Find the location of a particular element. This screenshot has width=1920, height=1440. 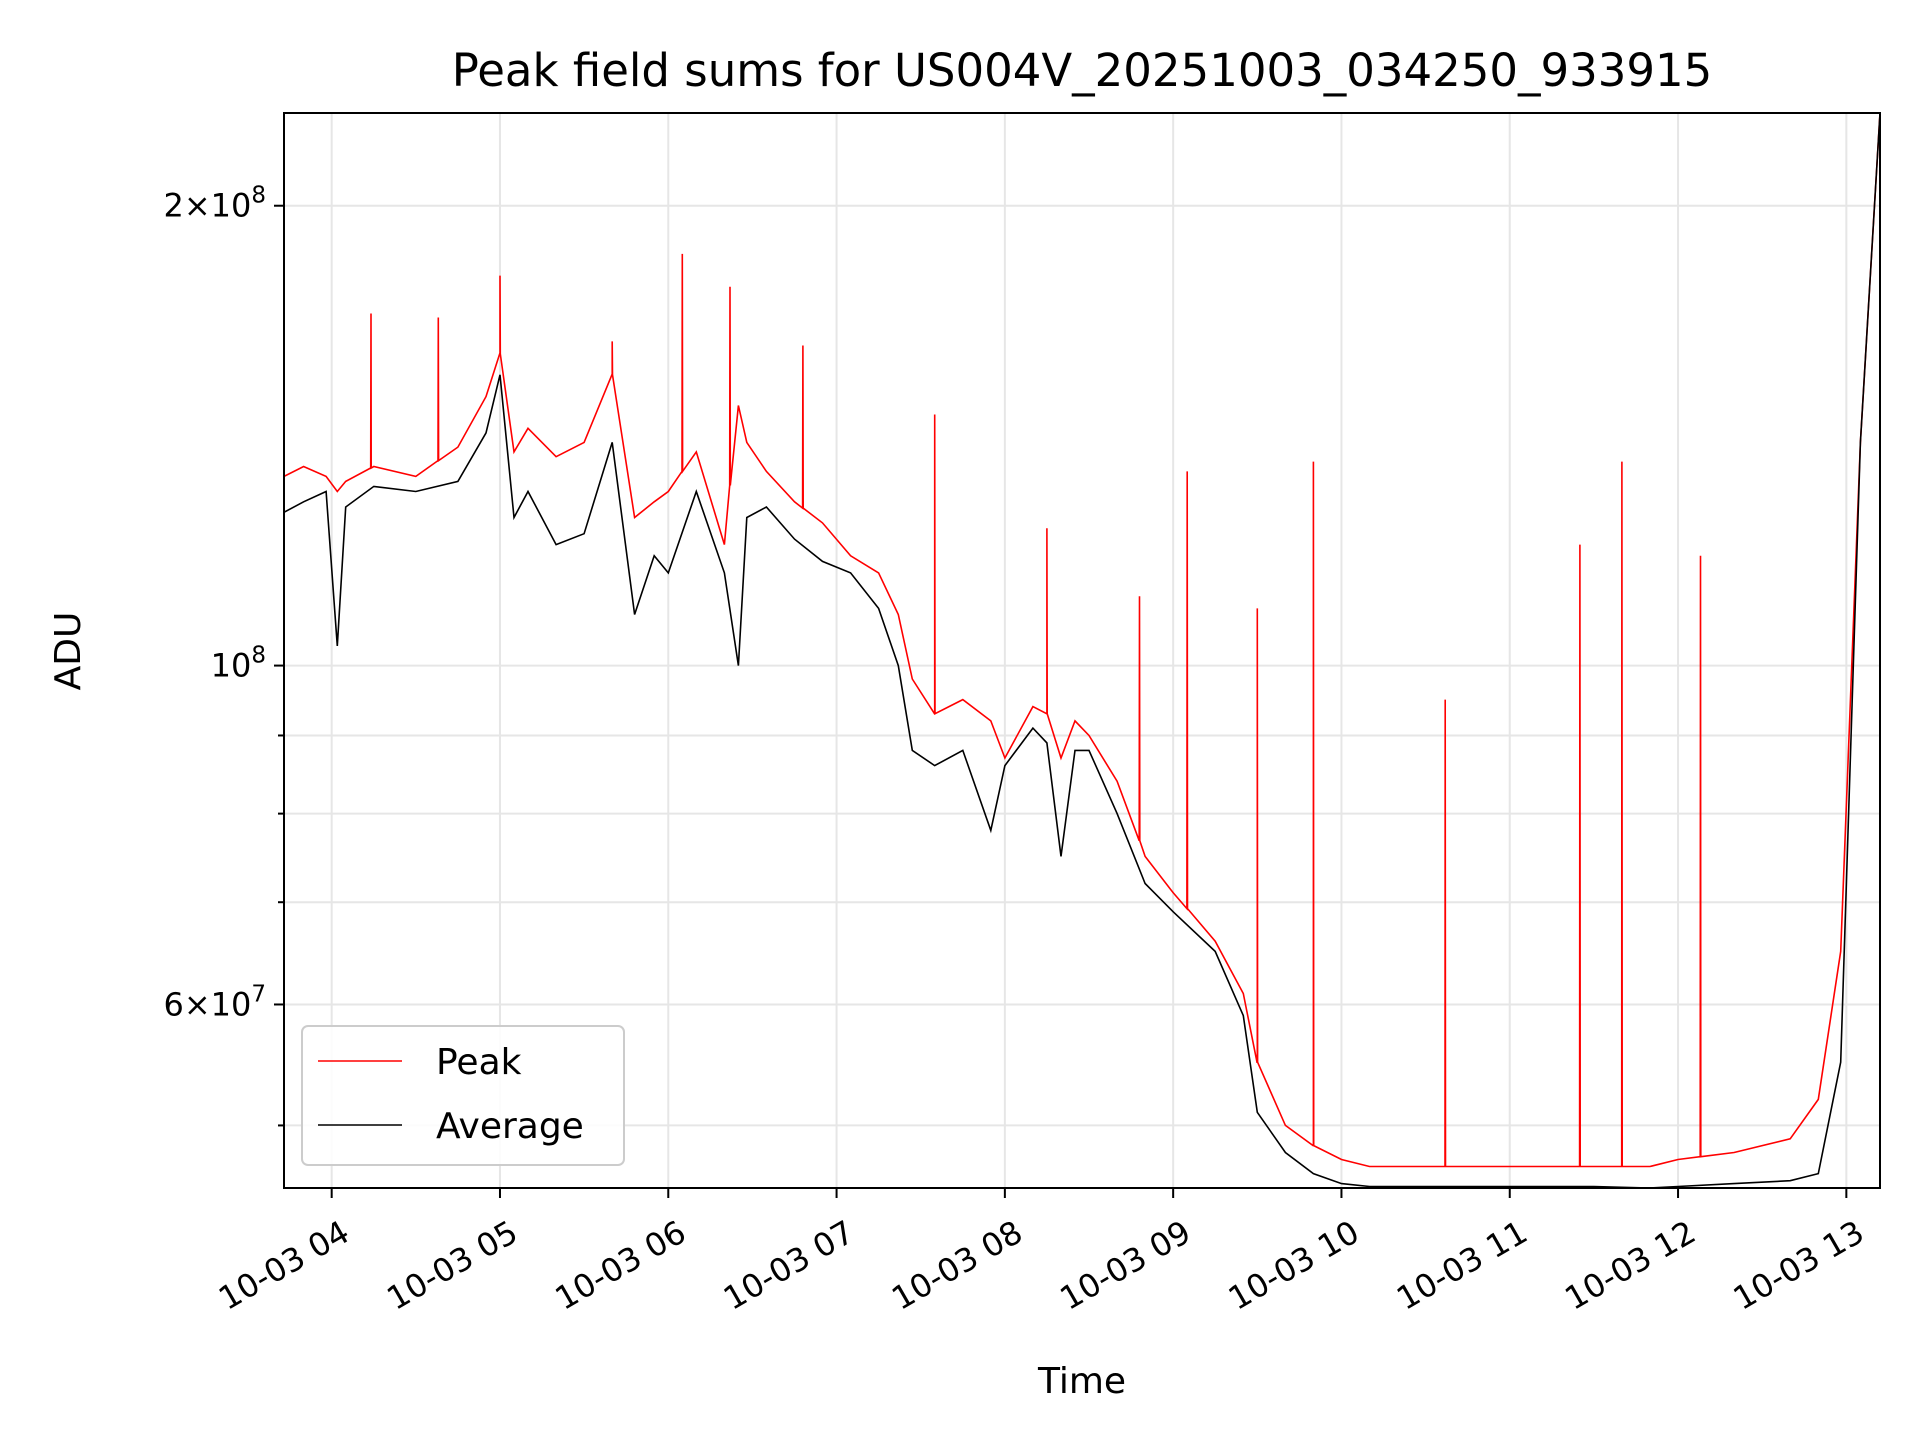

x-axis-label: Time is located at coordinates (1081, 1381).